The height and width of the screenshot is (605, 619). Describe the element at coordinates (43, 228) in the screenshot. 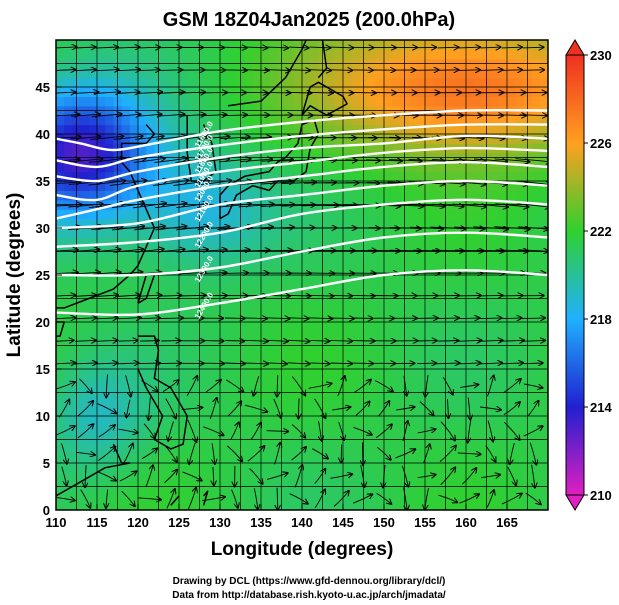

I see `y-tick-label: 30` at that location.